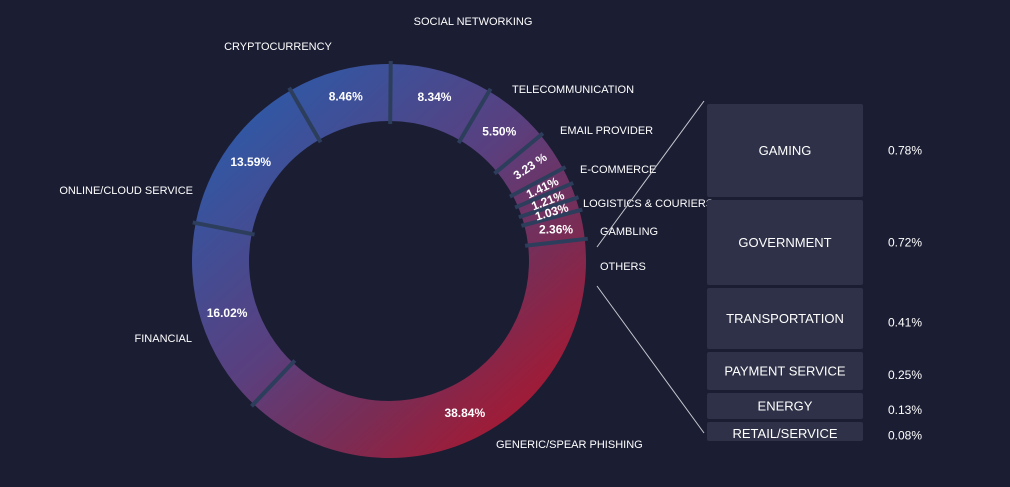 Image resolution: width=1010 pixels, height=487 pixels. I want to click on separator-logistics-couriers, so click(544, 195).